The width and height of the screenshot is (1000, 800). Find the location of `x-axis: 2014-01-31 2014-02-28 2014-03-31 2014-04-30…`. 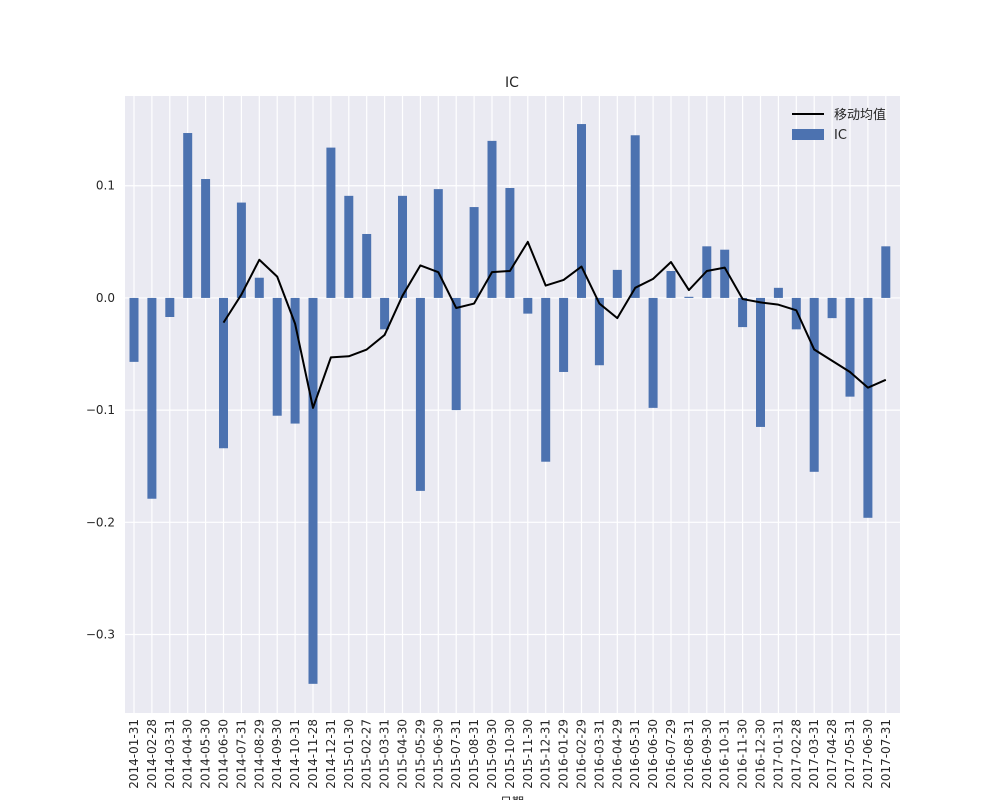

x-axis: 2014-01-31 2014-02-28 2014-03-31 2014-04-30… is located at coordinates (510, 754).